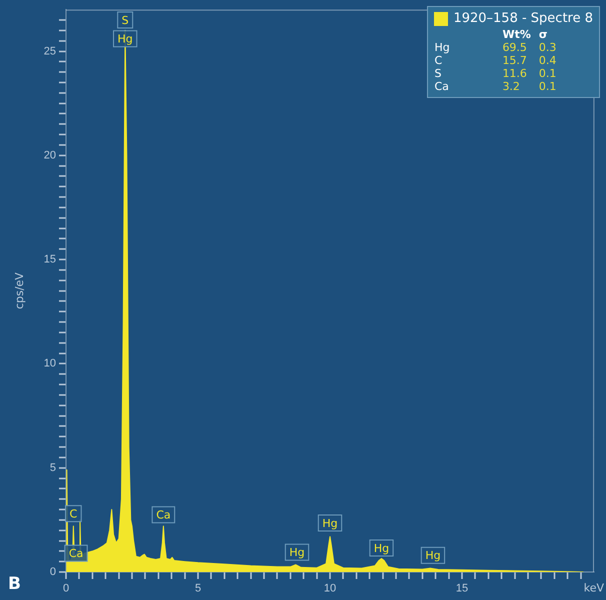  Describe the element at coordinates (548, 47) in the screenshot. I see `annotation: 0.3` at that location.